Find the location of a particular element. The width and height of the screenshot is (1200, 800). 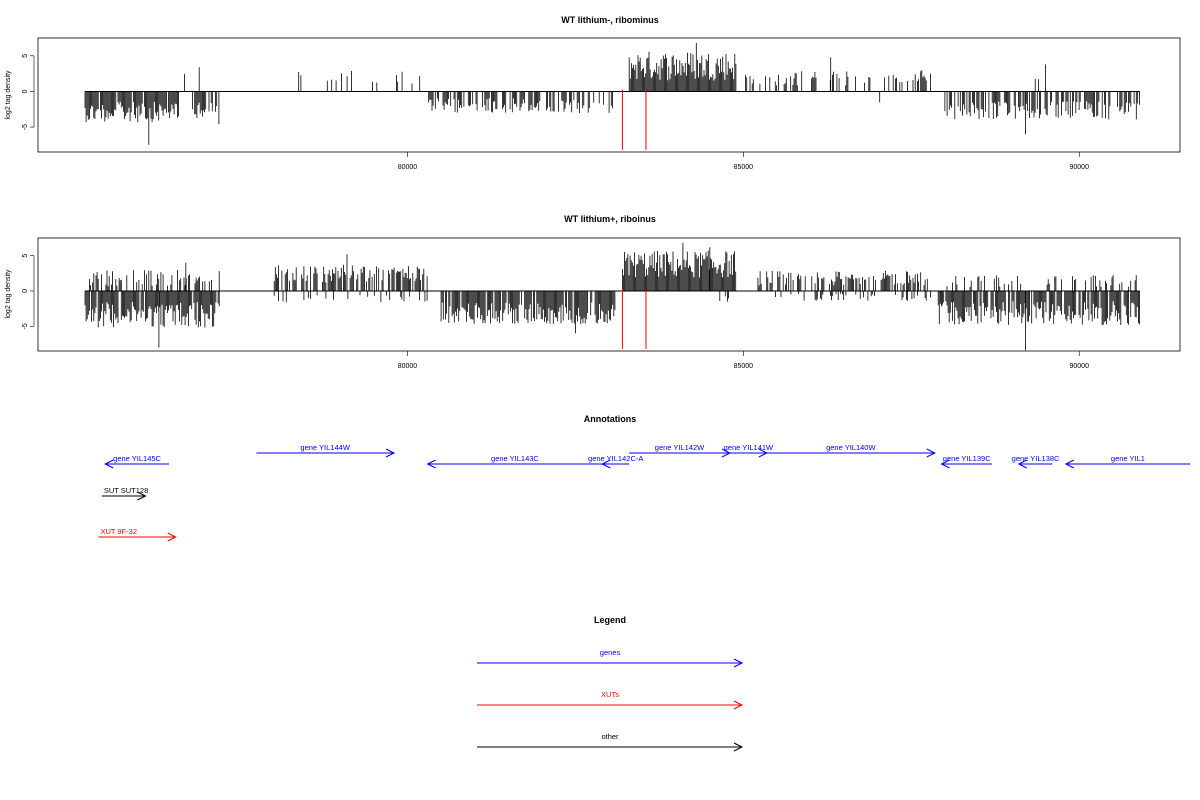

annotation-feature: gene YIL140W is located at coordinates (851, 450).